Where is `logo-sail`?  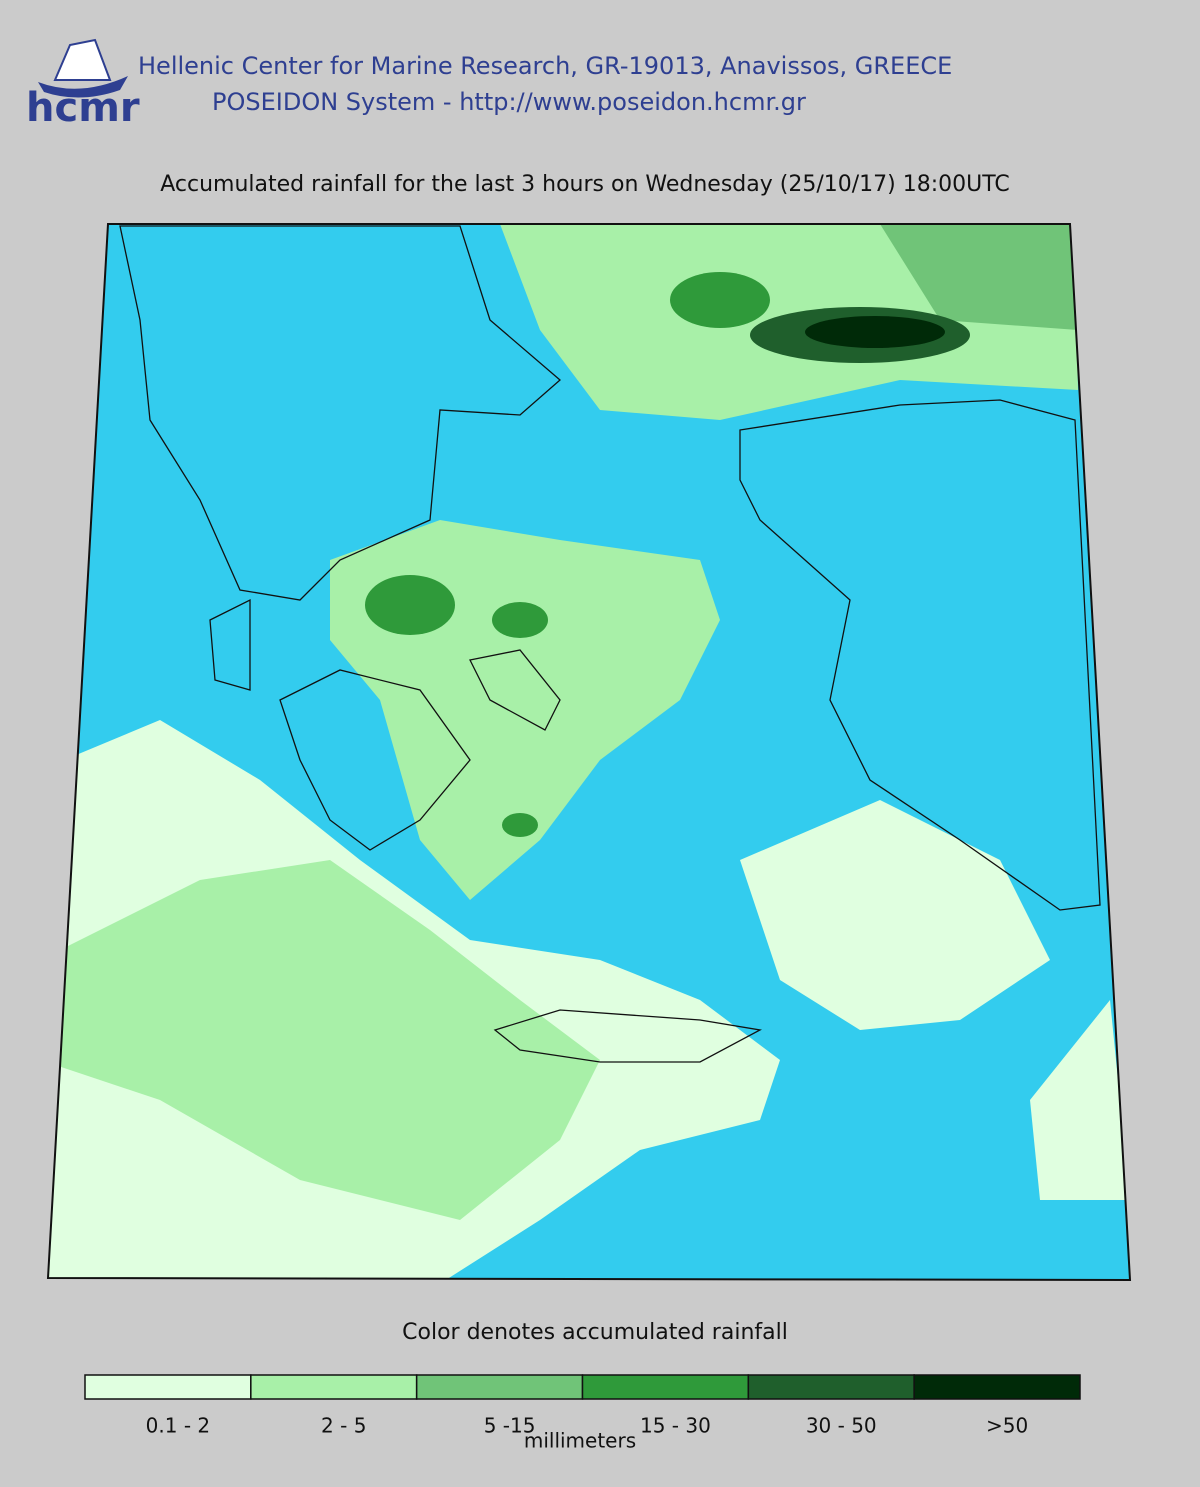
logo-sail is located at coordinates (82, 59).